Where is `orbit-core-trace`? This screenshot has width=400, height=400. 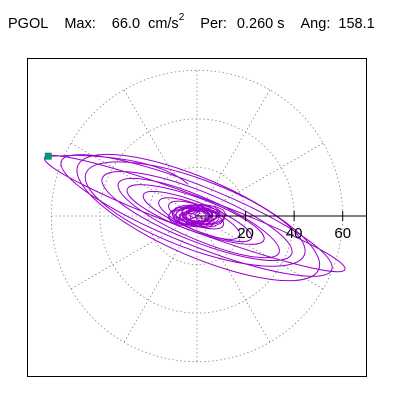
orbit-core-trace is located at coordinates (197, 215).